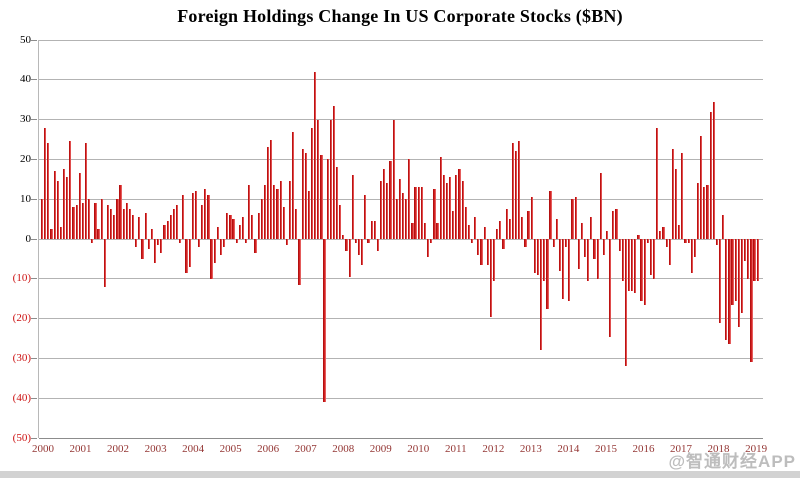 The width and height of the screenshot is (800, 478). What do you see at coordinates (380, 449) in the screenshot?
I see `x-axis-label-2009: 2009` at bounding box center [380, 449].